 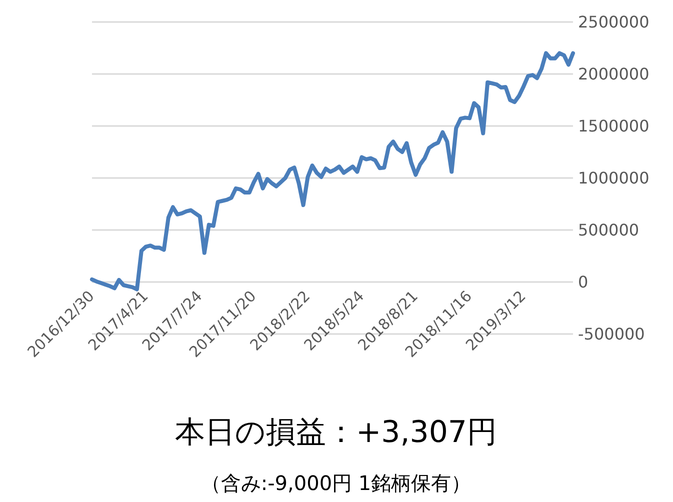 I want to click on y-tick-label: -500000, so click(x=611, y=334).